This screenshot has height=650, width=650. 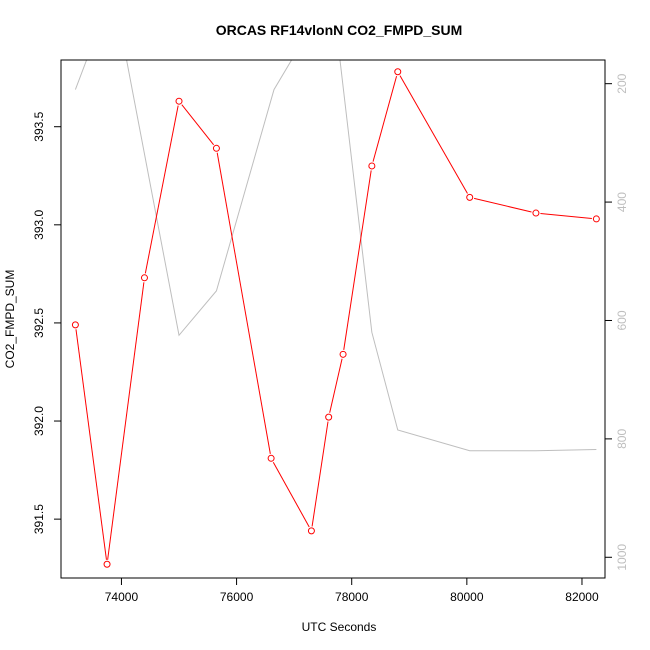 I want to click on y2-tick-label: 800, so click(x=622, y=439).